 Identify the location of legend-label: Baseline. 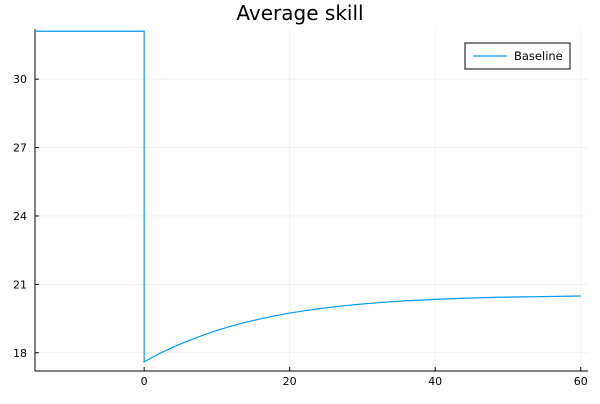
(538, 56).